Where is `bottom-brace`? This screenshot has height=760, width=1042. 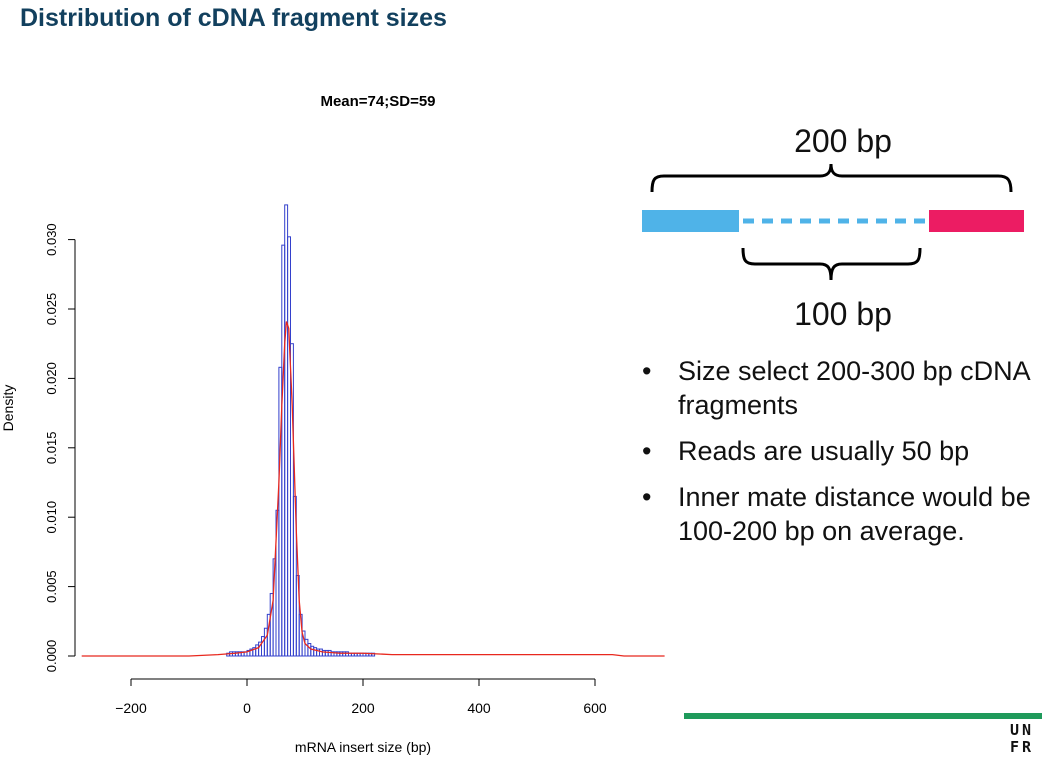 bottom-brace is located at coordinates (831, 264).